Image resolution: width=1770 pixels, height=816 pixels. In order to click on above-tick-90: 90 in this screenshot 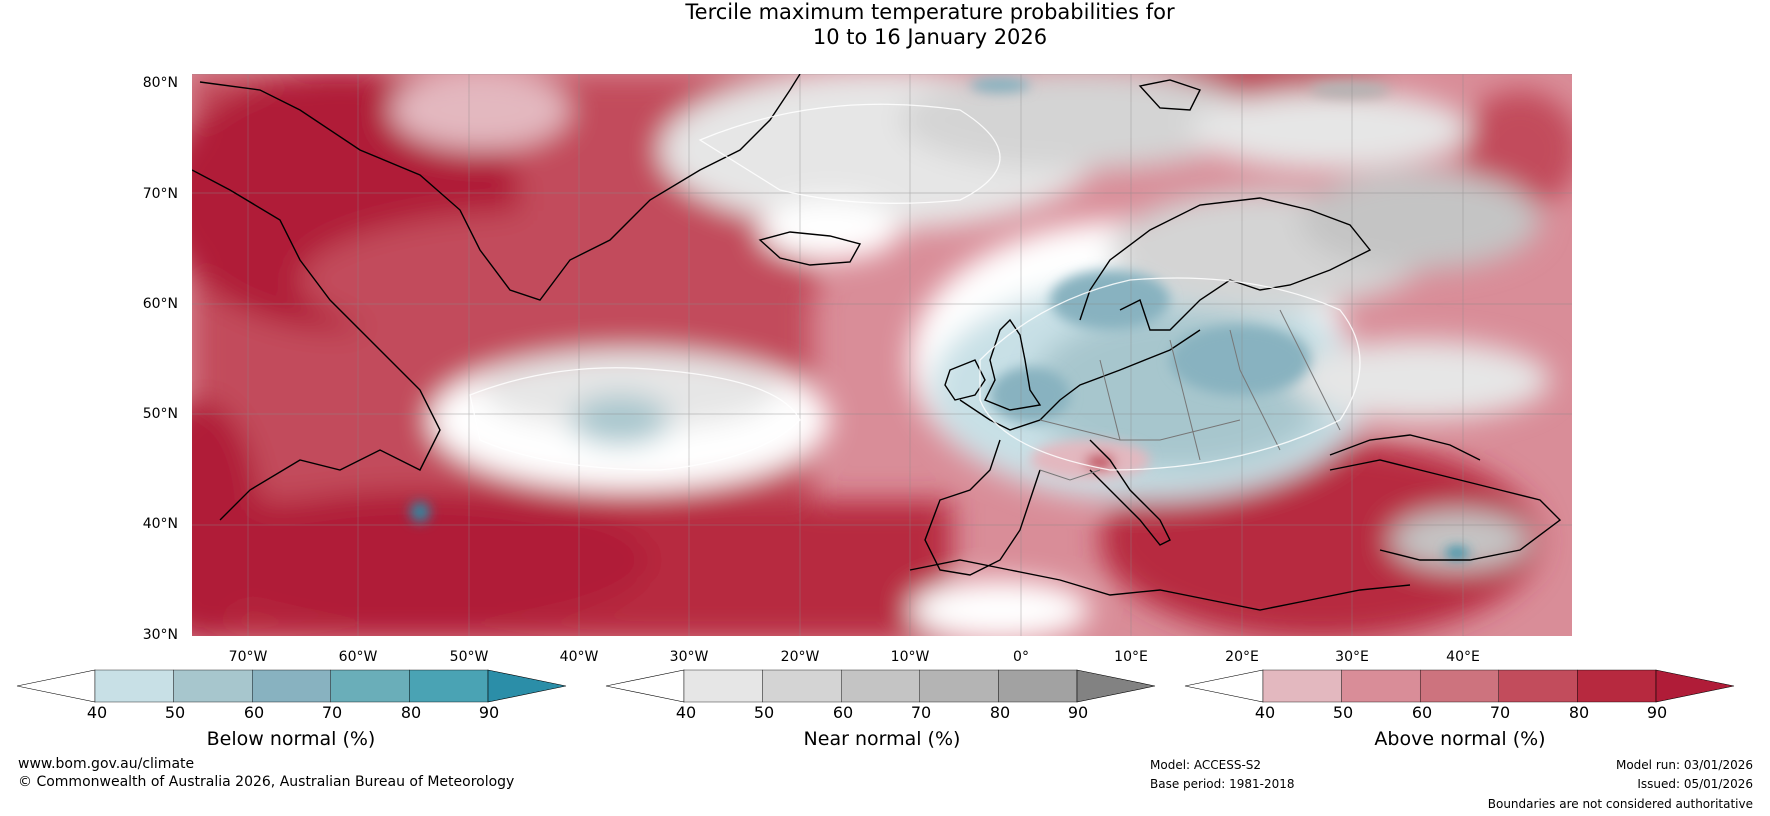, I will do `click(1657, 712)`.